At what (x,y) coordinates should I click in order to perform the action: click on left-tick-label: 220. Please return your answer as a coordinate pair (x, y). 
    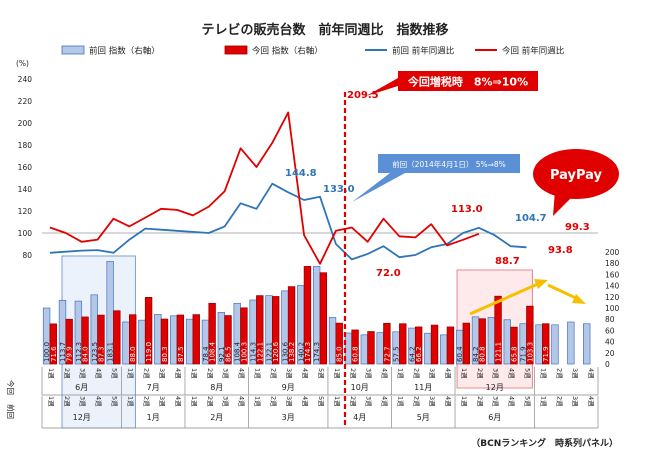
    Looking at the image, I should click on (25, 101).